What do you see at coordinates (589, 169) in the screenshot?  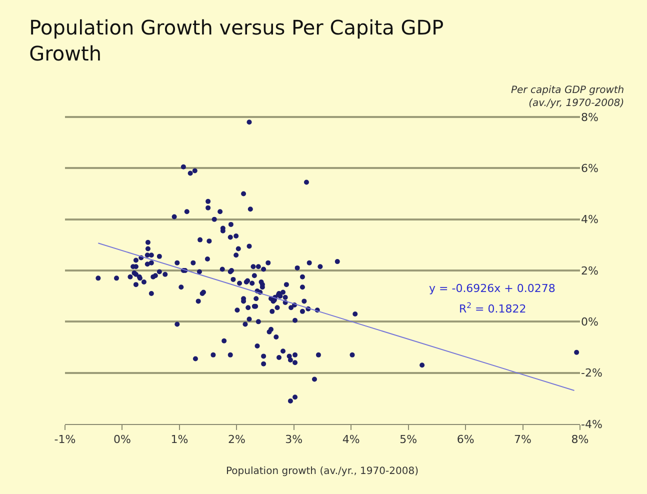 I see `y-tick-label: 6%` at bounding box center [589, 169].